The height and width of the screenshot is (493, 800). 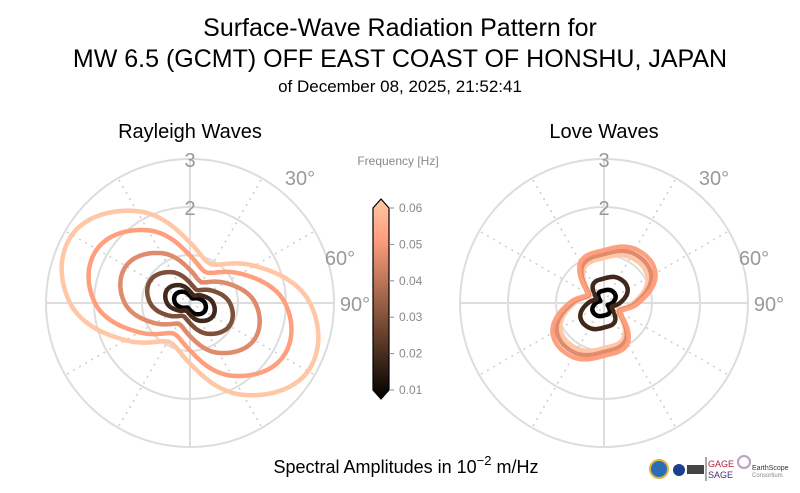 I want to click on radial-gridline, so click(x=604, y=303).